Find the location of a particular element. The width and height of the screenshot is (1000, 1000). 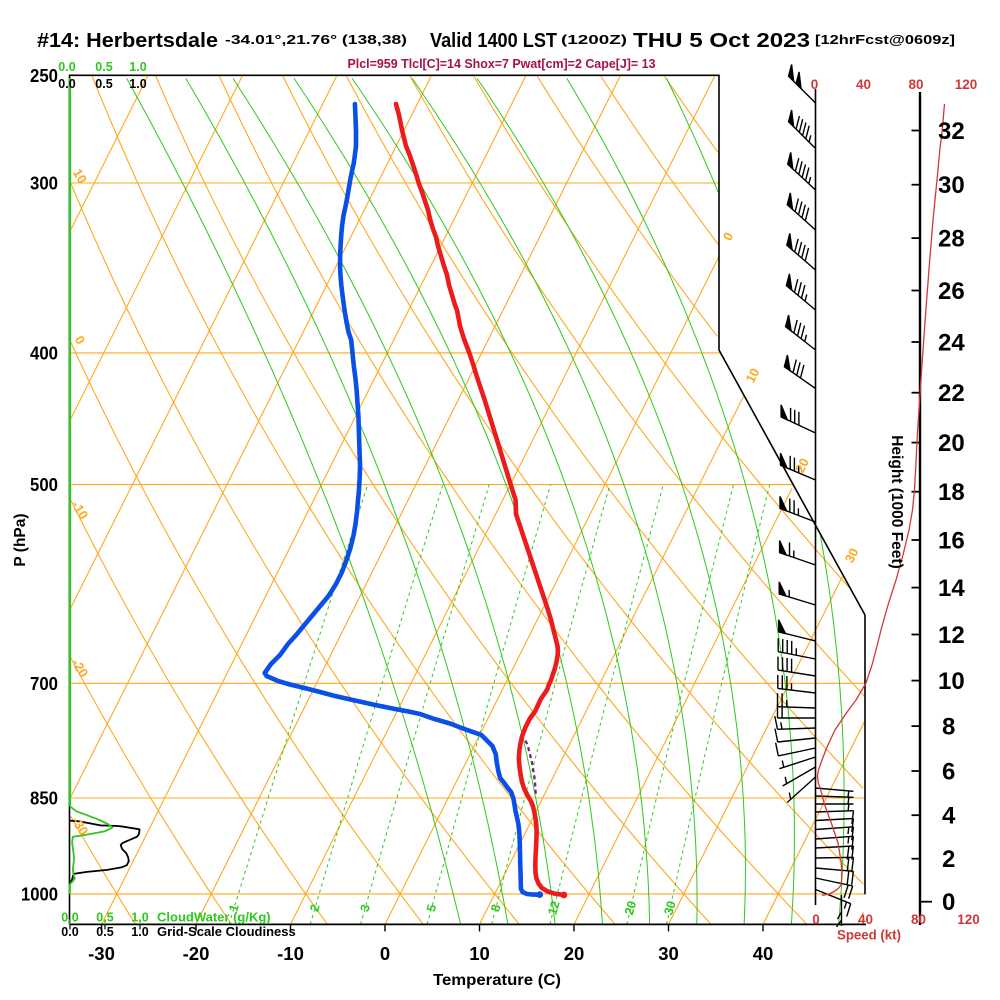

svg-text: 700 is located at coordinates (44, 684).